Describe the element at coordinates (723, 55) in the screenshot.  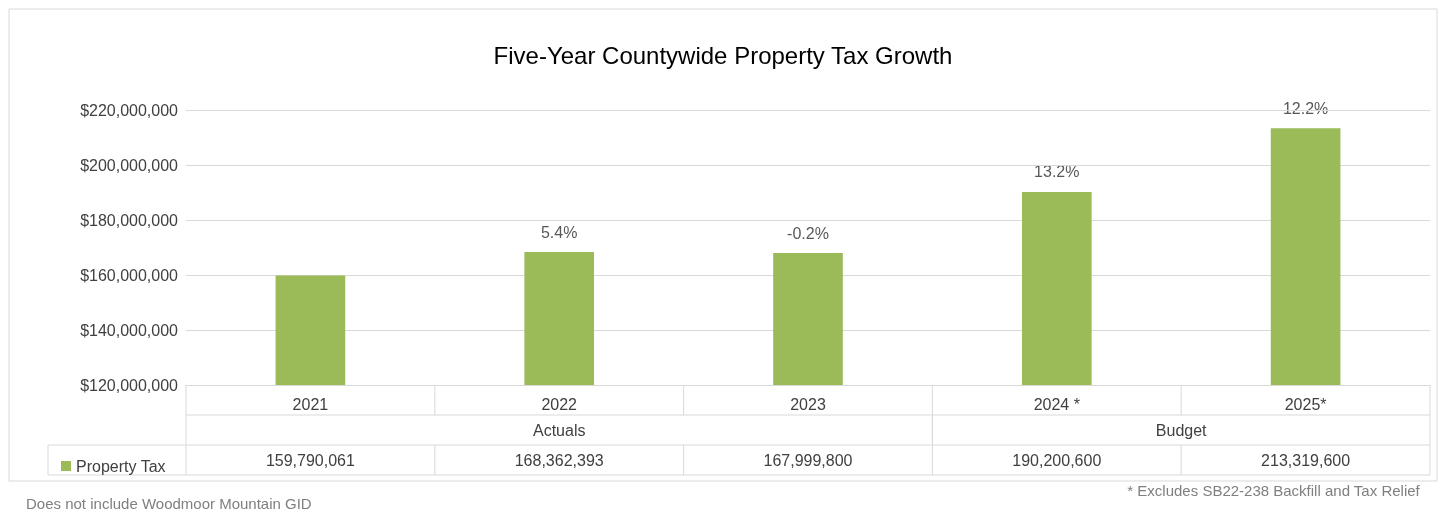
I see `chart-title: Five-Year Countywide Property Tax Growth` at that location.